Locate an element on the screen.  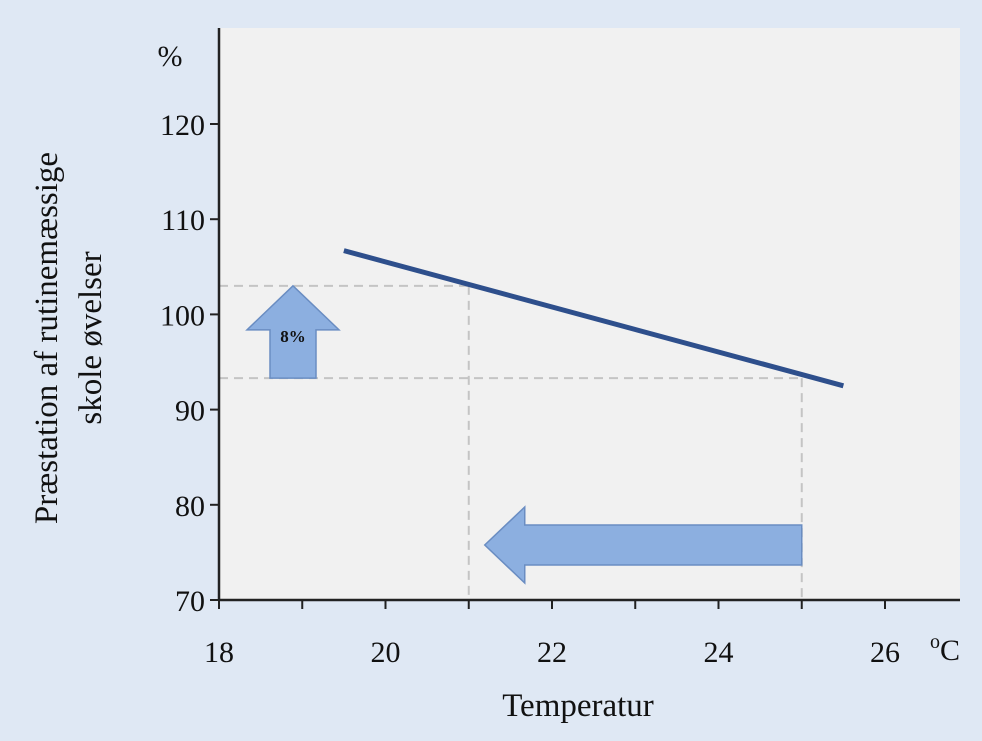
x-axis-unit: oC is located at coordinates (945, 649).